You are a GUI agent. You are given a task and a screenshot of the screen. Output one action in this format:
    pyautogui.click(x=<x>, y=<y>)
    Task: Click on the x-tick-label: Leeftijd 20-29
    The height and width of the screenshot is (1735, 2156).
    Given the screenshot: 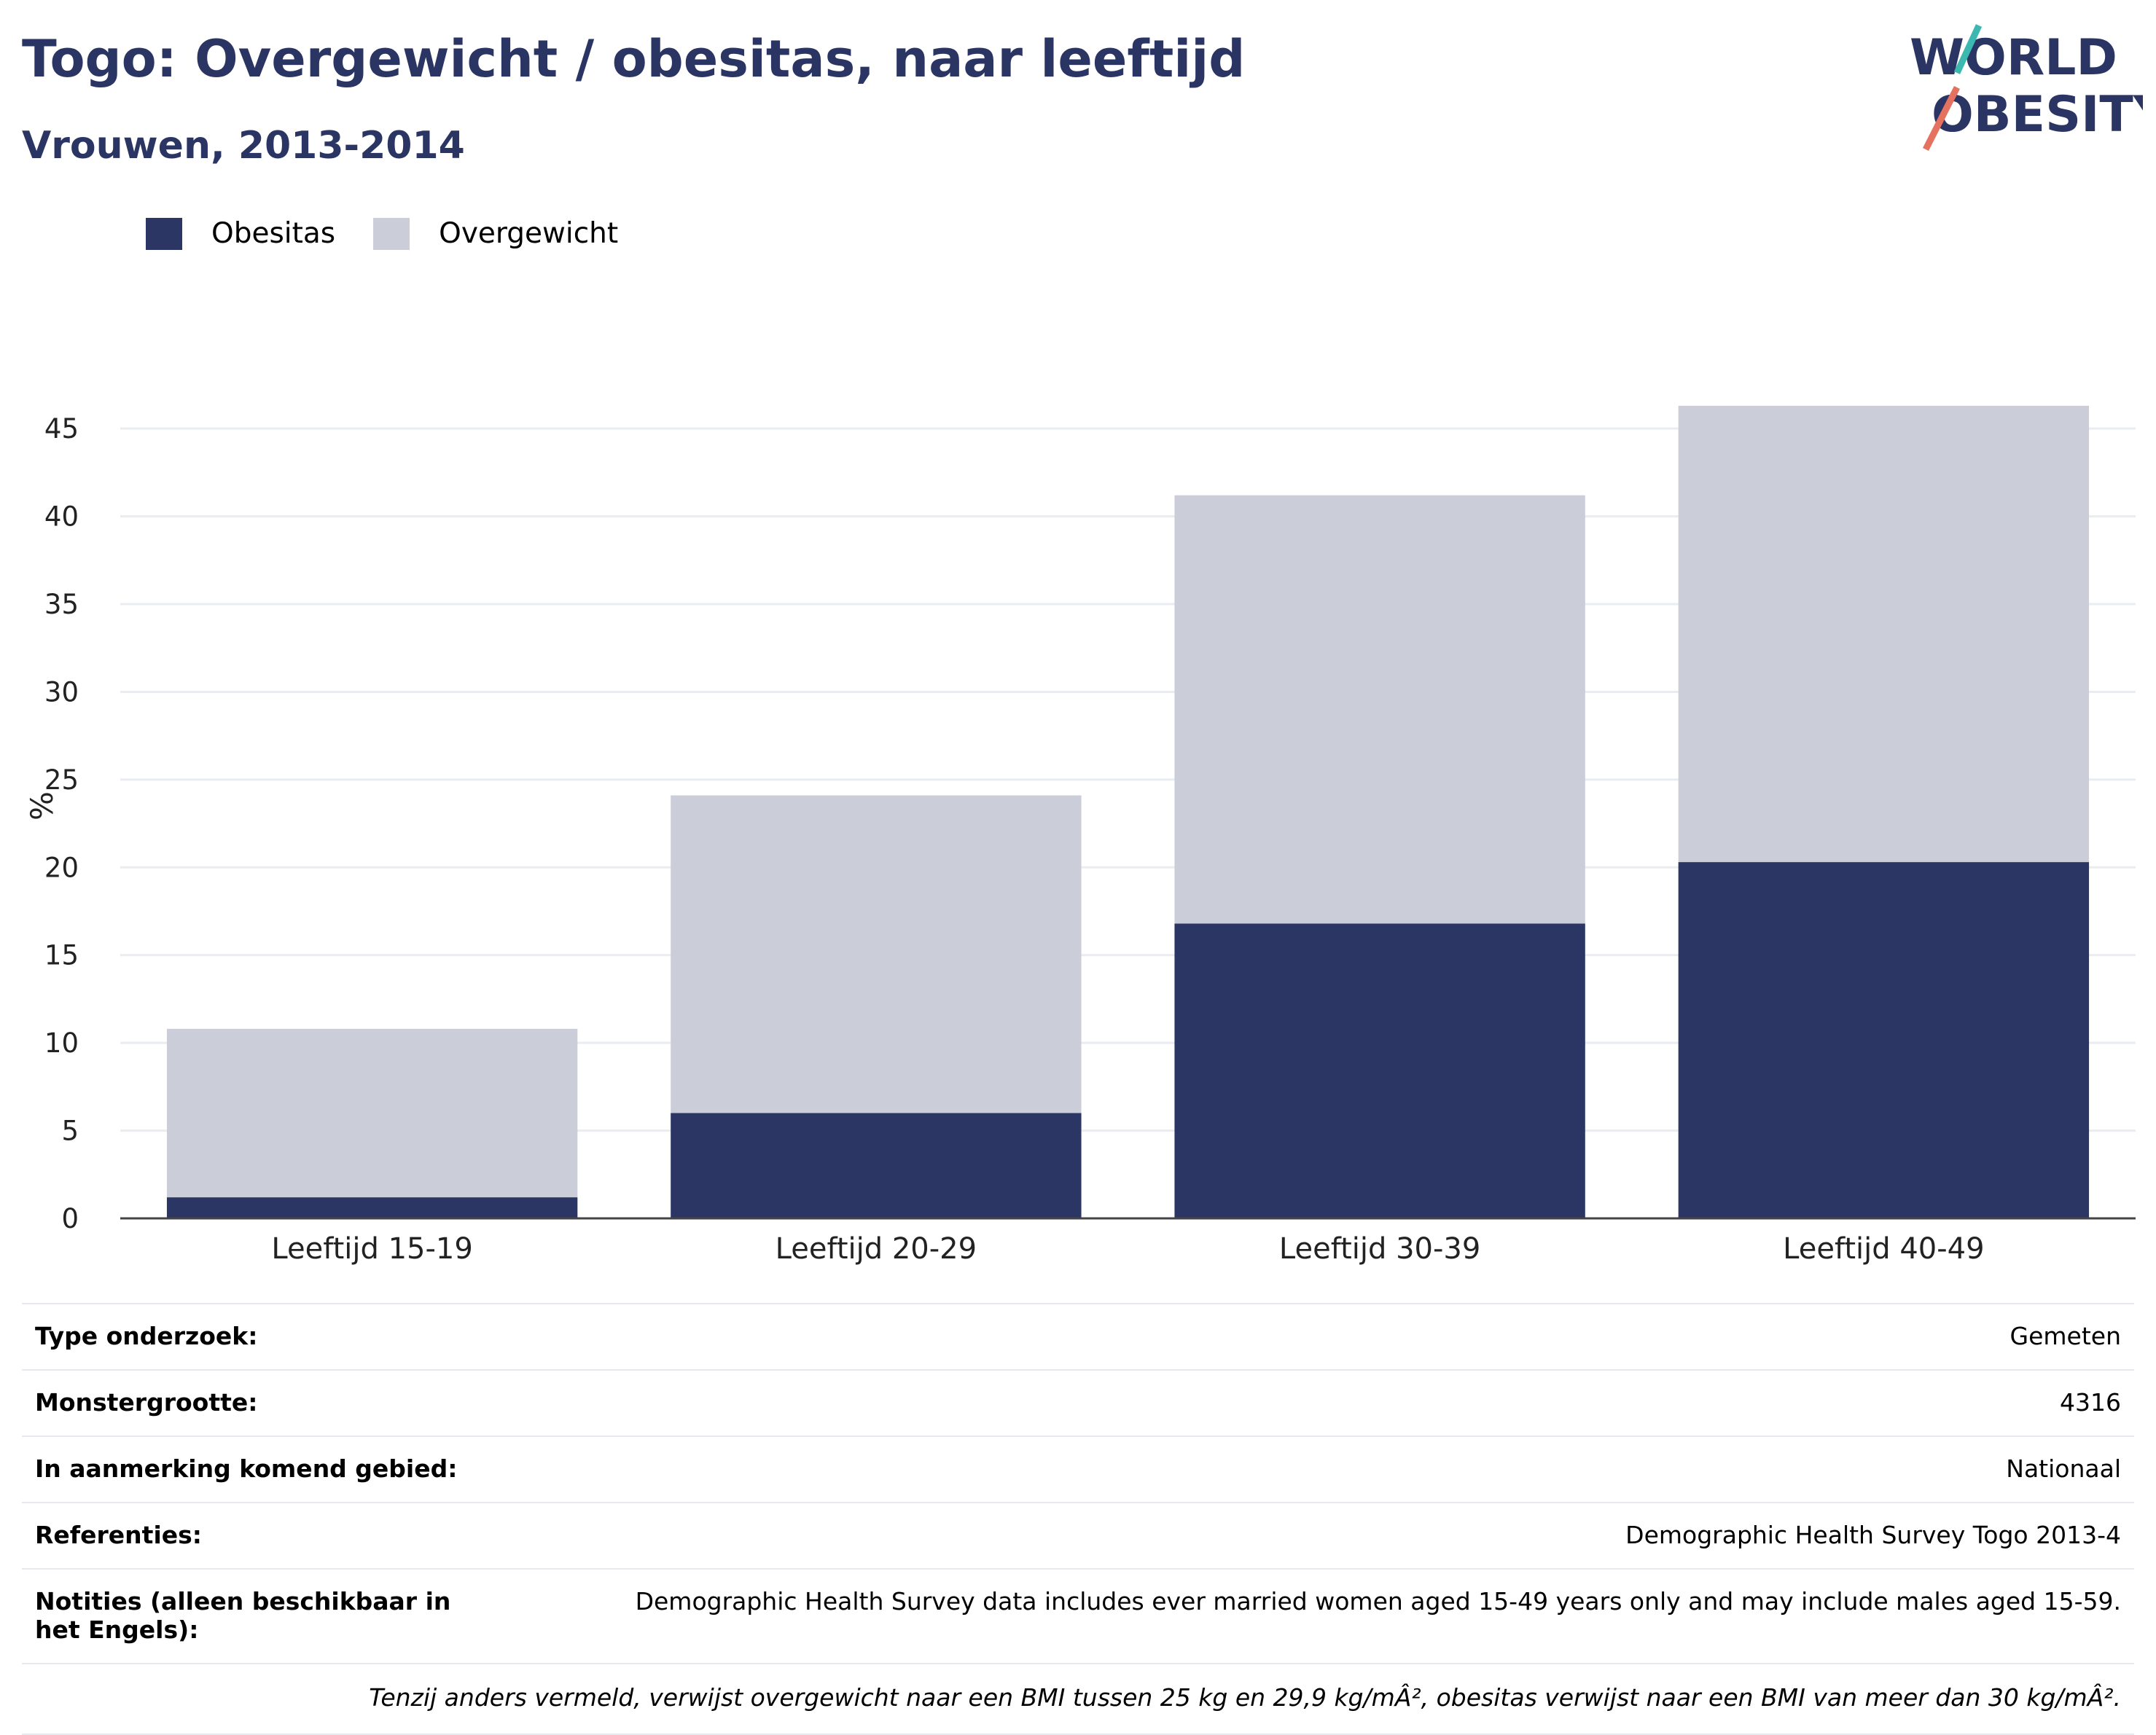 What is the action you would take?
    pyautogui.click(x=877, y=1249)
    